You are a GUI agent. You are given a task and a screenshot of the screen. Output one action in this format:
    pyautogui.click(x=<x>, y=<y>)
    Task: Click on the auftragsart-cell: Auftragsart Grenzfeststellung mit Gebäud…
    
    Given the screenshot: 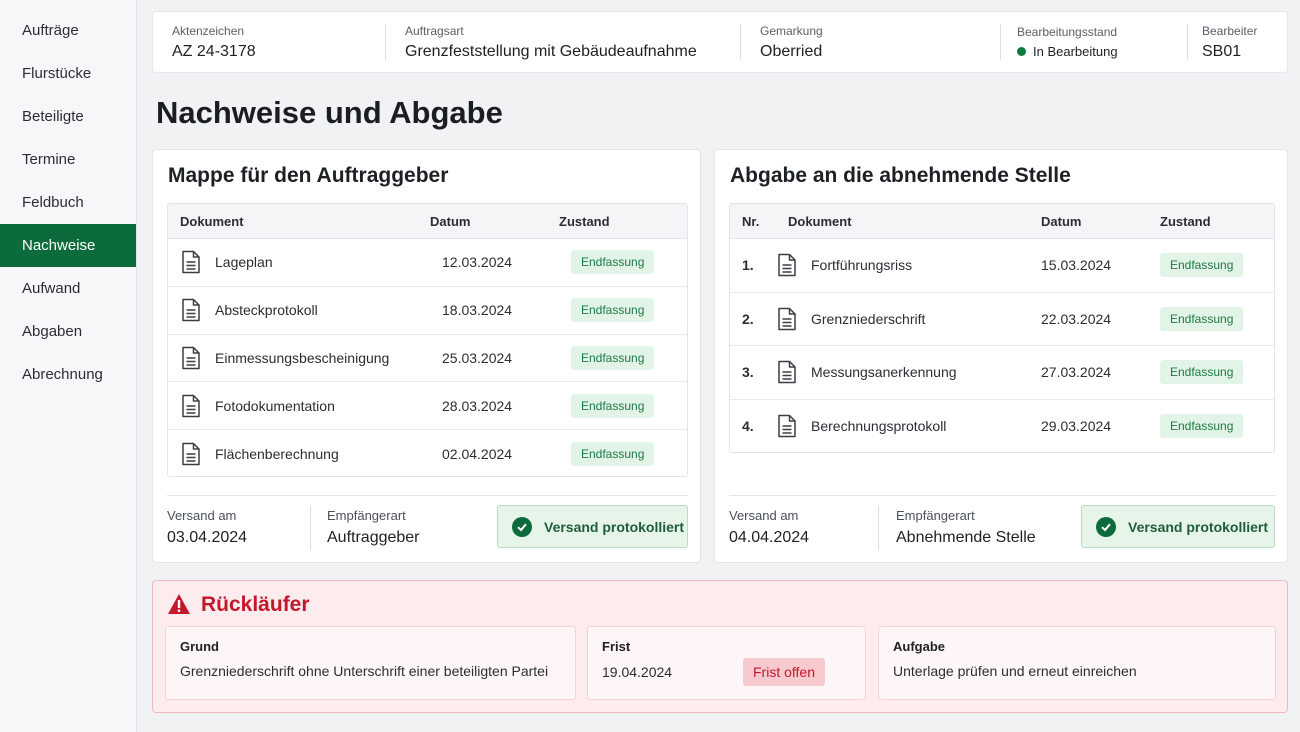 What is the action you would take?
    pyautogui.click(x=562, y=42)
    